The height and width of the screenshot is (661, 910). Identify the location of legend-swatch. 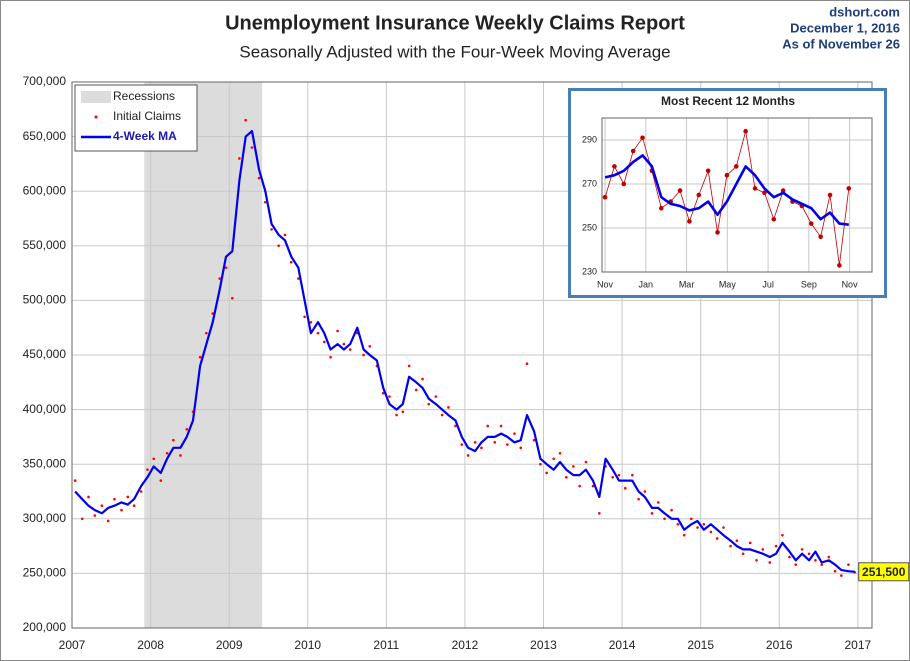
(96, 117).